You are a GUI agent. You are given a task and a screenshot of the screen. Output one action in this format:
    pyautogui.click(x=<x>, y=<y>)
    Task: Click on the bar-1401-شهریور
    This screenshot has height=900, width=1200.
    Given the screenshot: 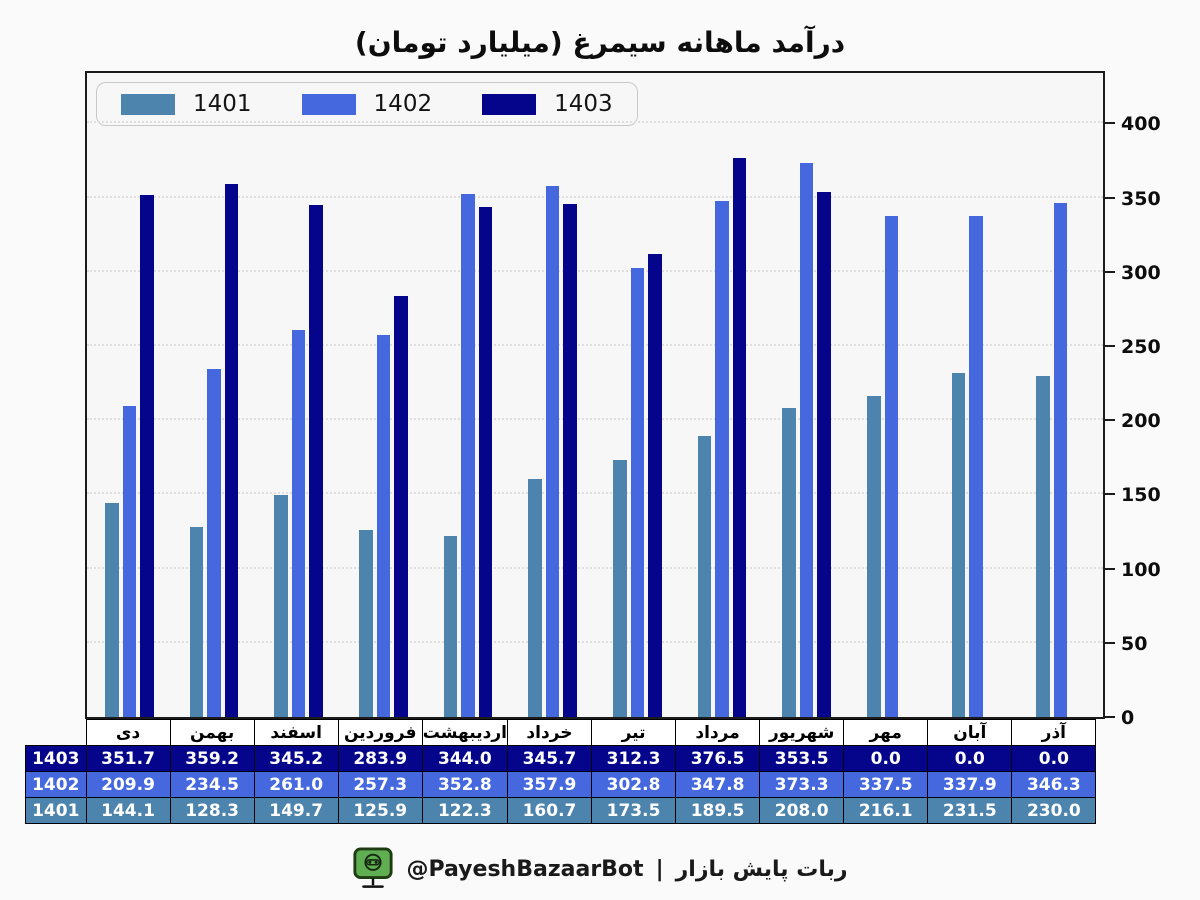 What is the action you would take?
    pyautogui.click(x=789, y=562)
    